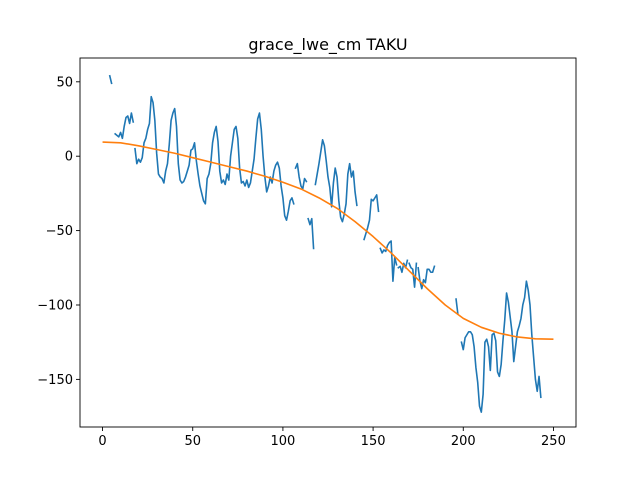 The height and width of the screenshot is (480, 640). Describe the element at coordinates (373, 441) in the screenshot. I see `x-tick-label: 150` at that location.